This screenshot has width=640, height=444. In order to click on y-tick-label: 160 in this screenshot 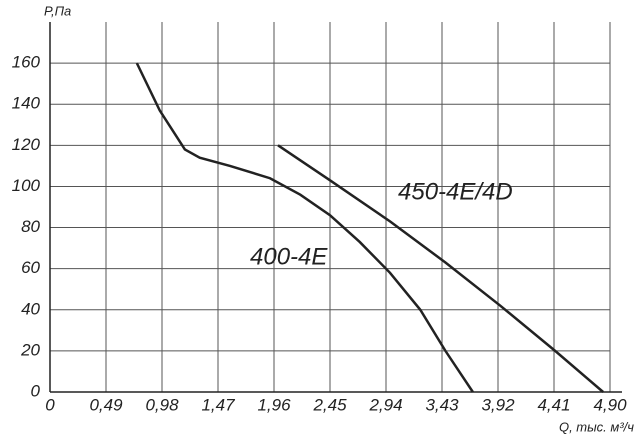, I will do `click(26, 62)`.